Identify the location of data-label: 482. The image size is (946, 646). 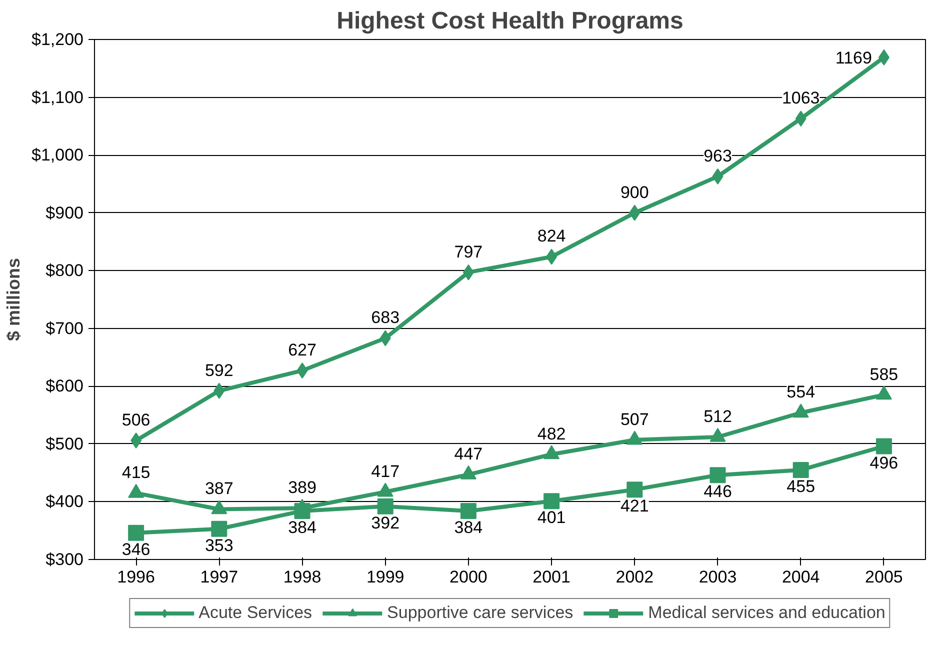
(551, 434).